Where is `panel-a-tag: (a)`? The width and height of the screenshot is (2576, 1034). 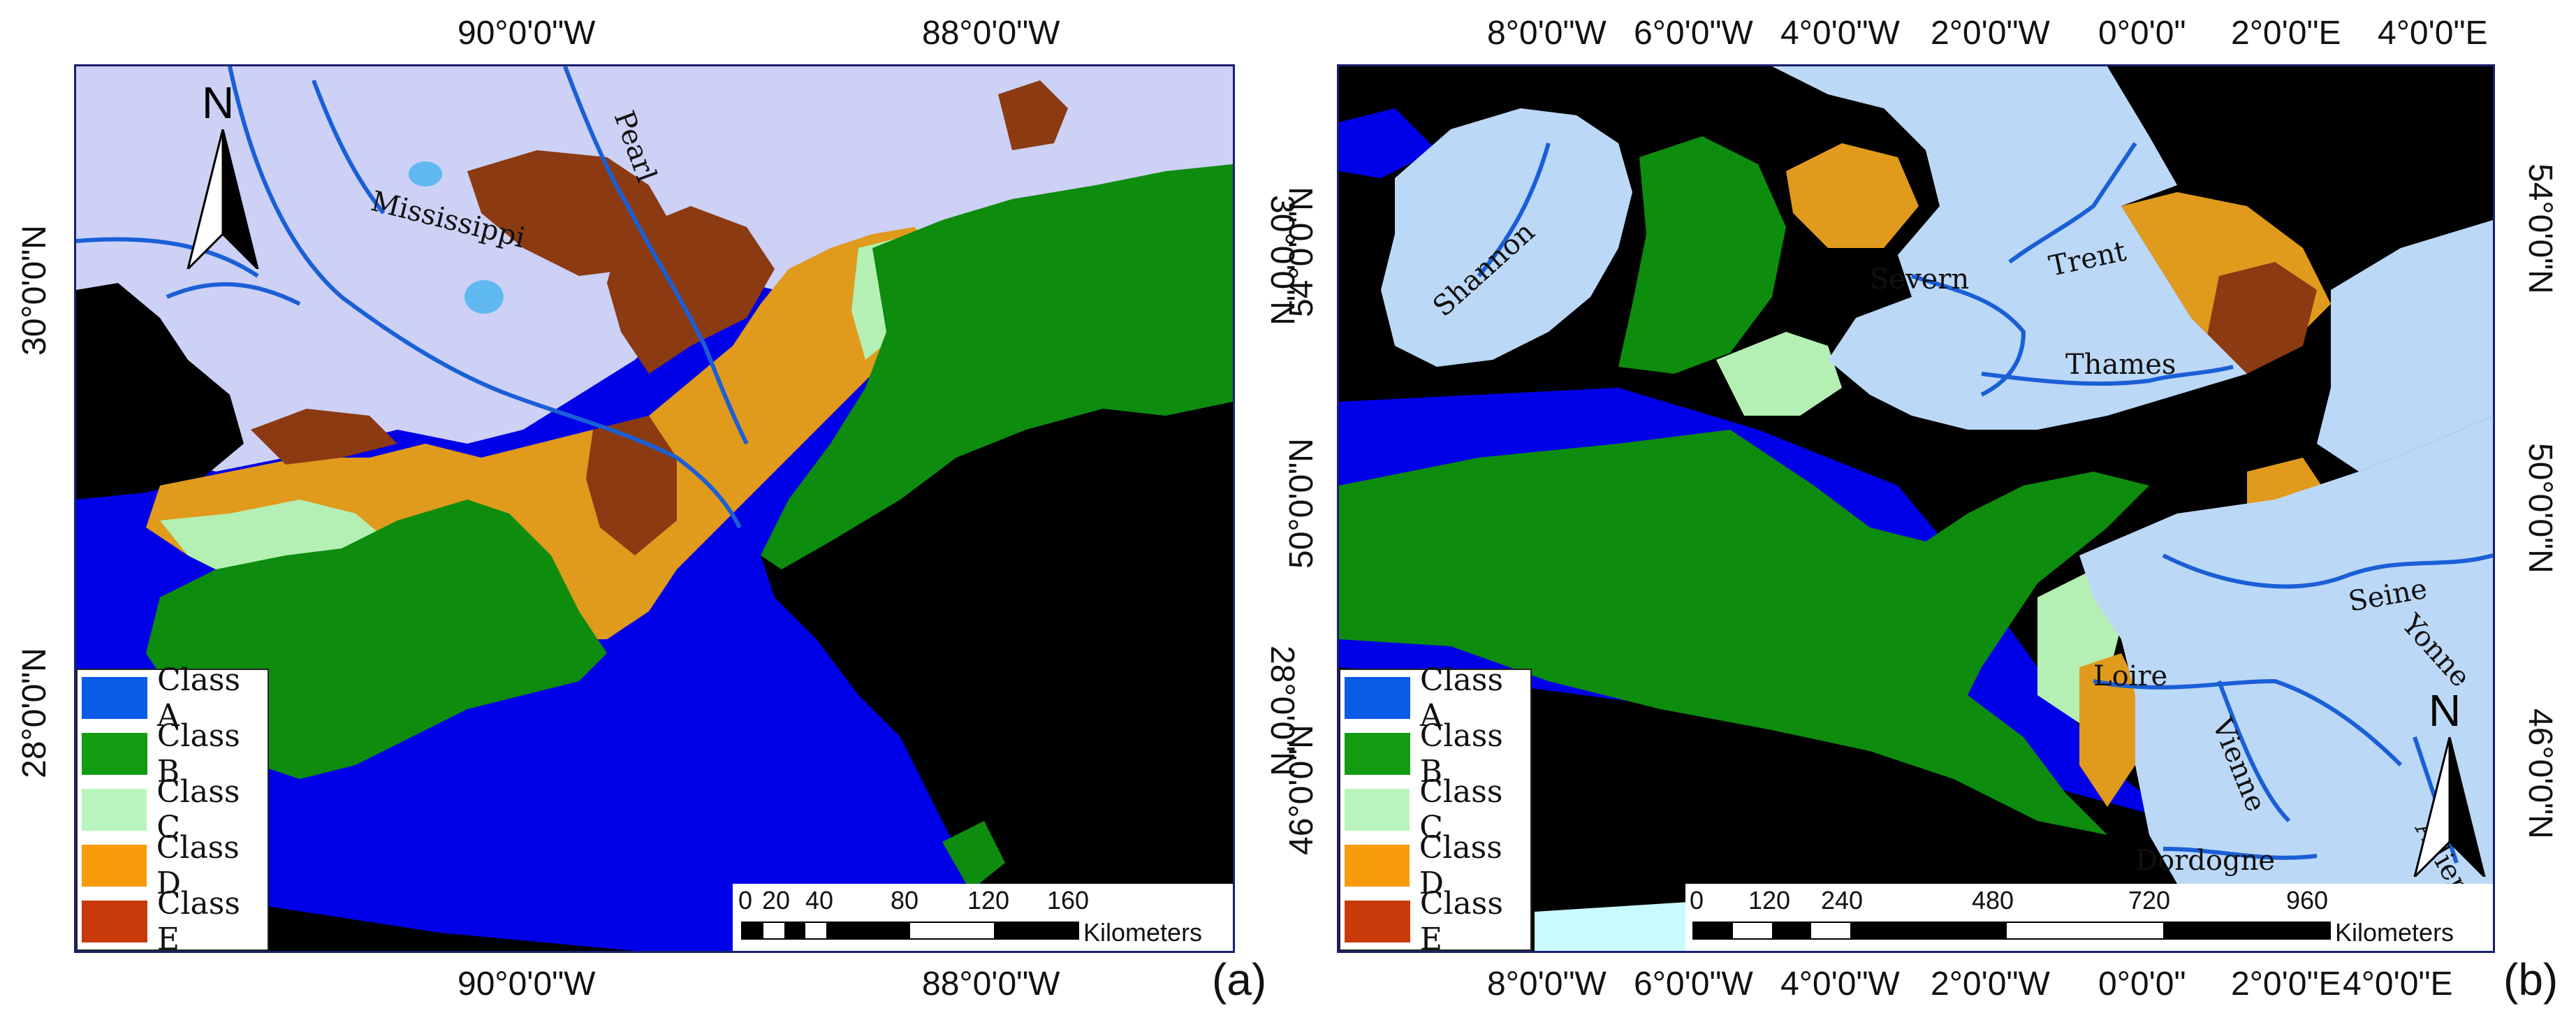 panel-a-tag: (a) is located at coordinates (1239, 979).